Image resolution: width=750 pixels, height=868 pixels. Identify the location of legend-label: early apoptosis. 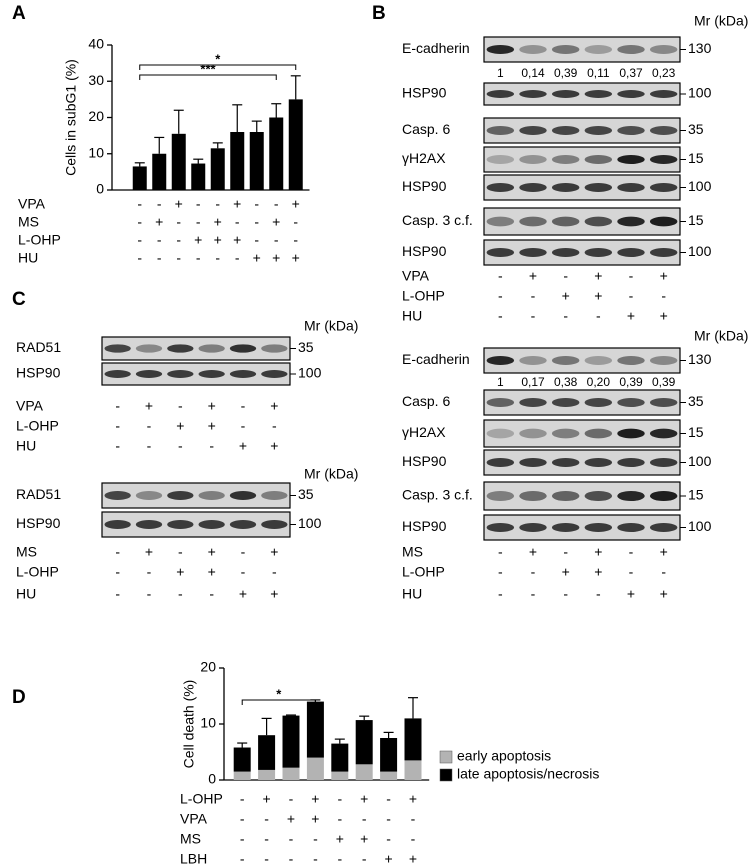
(504, 756).